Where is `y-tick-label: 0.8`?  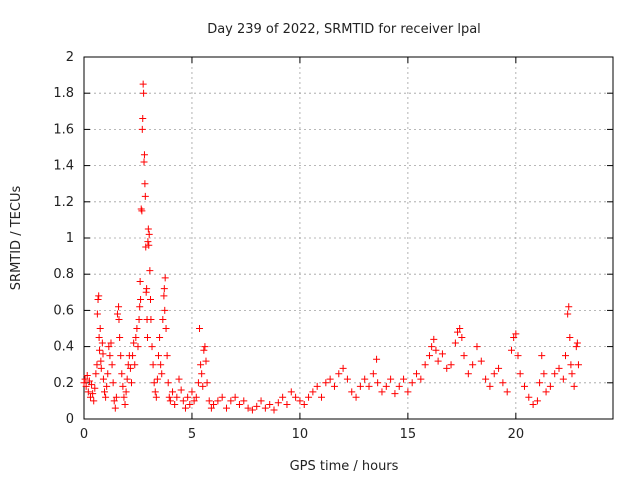
y-tick-label: 0.8 is located at coordinates (63, 274).